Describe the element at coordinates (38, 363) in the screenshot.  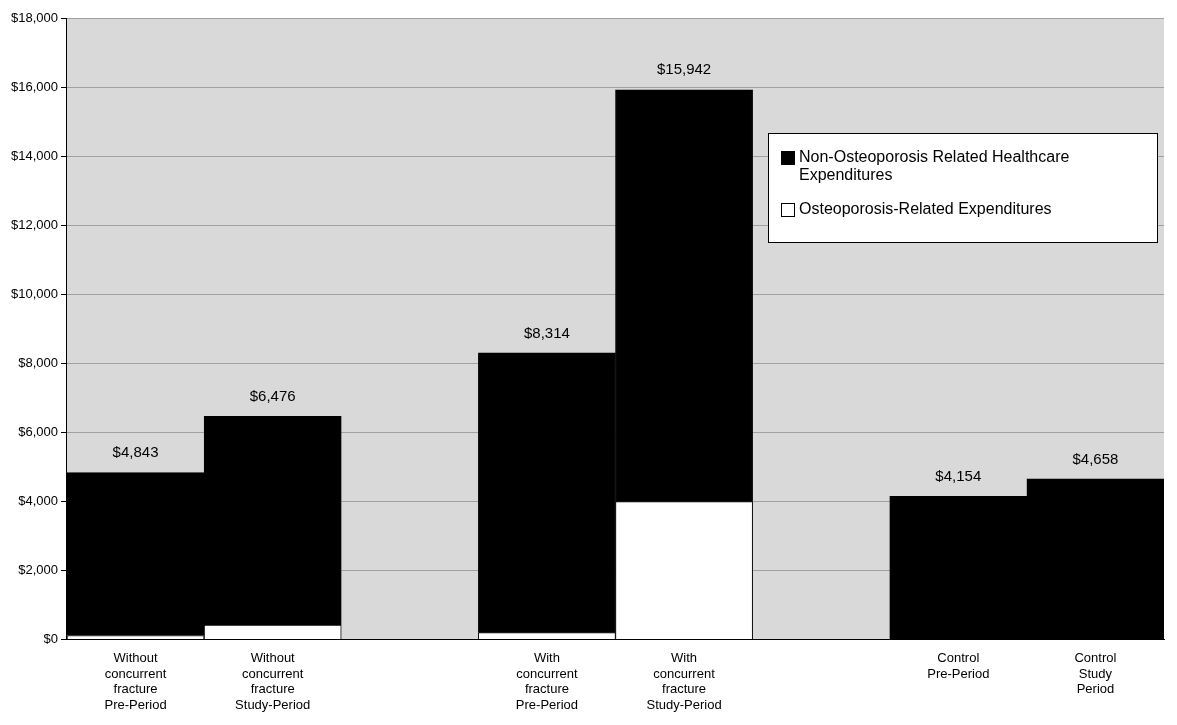
I see `y-tick-label: $8,000` at that location.